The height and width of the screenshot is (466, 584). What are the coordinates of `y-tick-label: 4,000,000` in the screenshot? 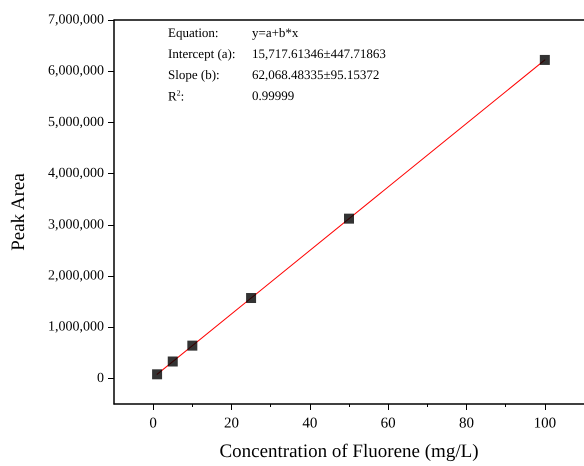 It's located at (76, 174).